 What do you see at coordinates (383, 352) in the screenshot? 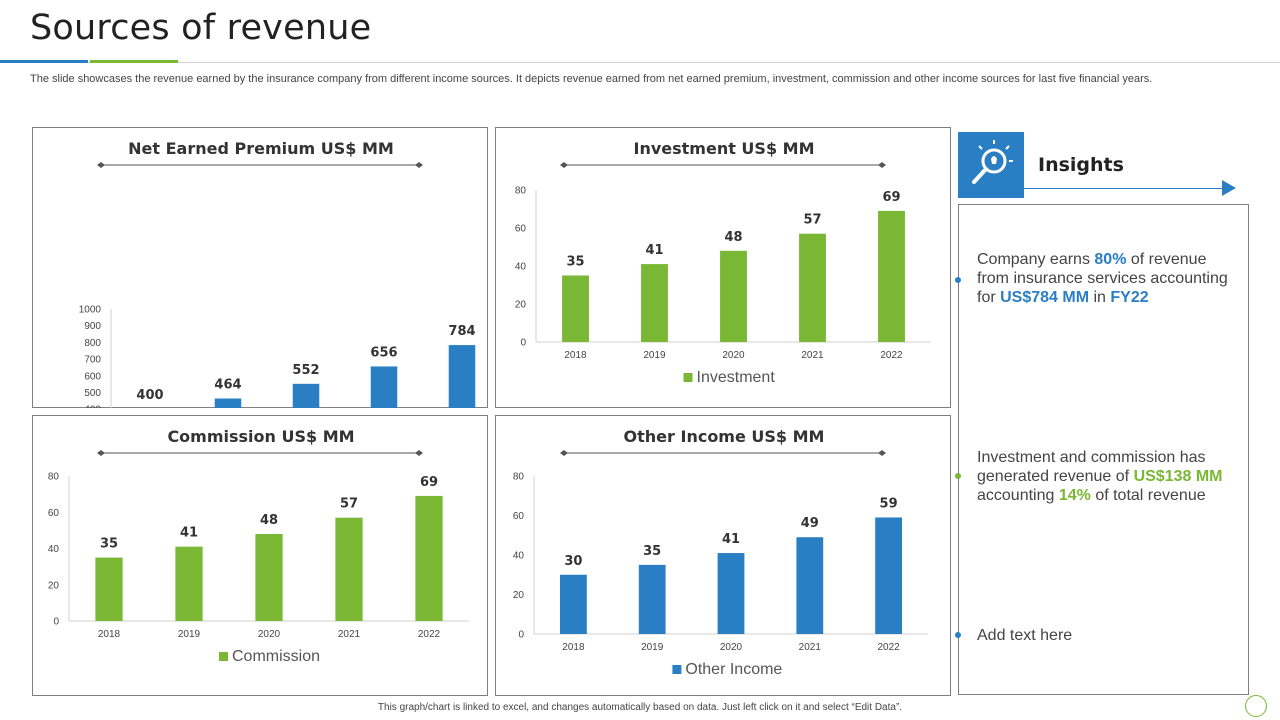
I see `data-label: 656` at bounding box center [383, 352].